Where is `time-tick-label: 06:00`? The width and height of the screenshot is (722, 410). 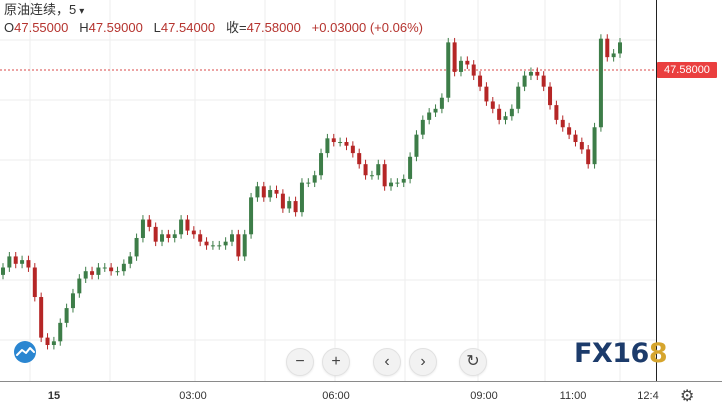 time-tick-label: 06:00 is located at coordinates (336, 396).